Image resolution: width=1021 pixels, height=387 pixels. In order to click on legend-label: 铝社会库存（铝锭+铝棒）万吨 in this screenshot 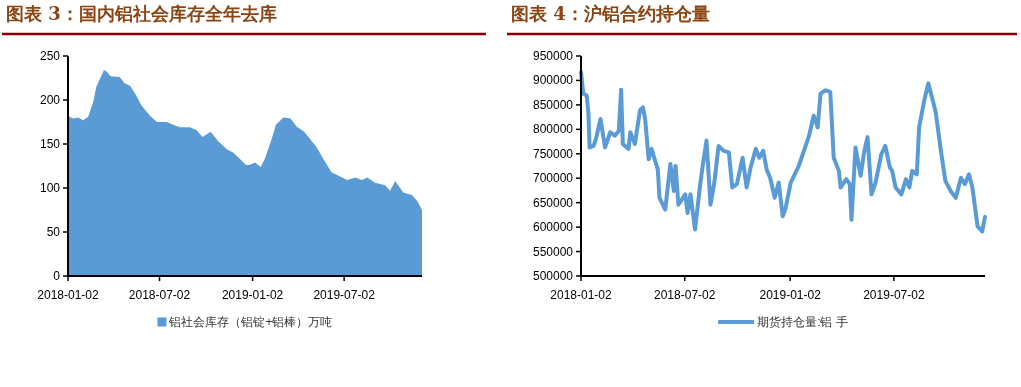, I will do `click(250, 322)`.